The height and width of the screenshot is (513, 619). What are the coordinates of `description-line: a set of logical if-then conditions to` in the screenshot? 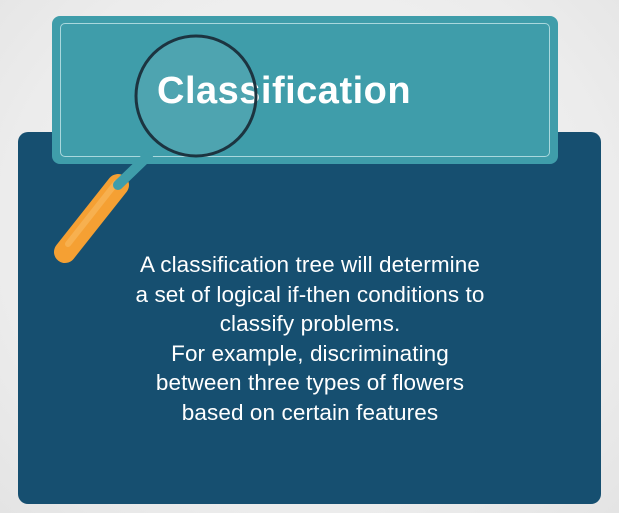 It's located at (310, 294).